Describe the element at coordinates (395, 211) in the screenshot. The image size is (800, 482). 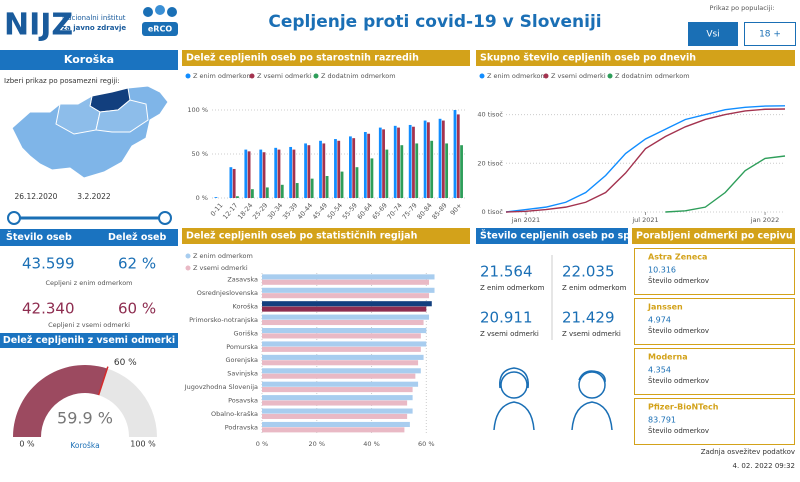
I see `x-tick-label: 70-74` at that location.